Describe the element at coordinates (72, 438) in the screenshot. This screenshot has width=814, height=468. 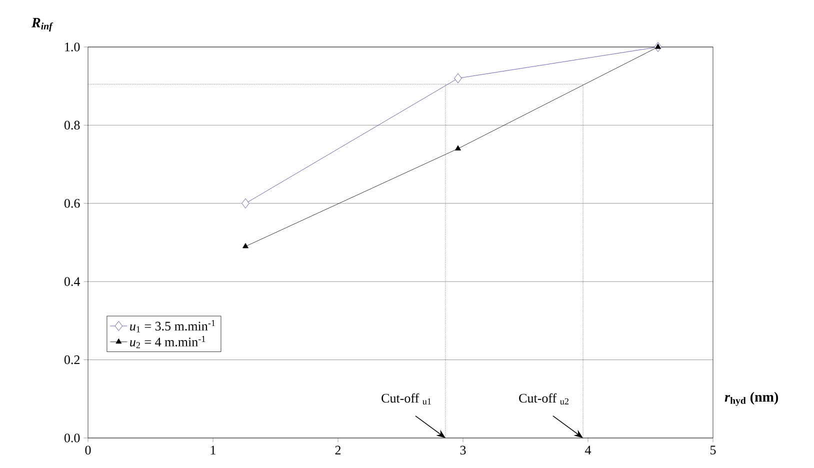
I see `y-tick-label: 0.0` at that location.